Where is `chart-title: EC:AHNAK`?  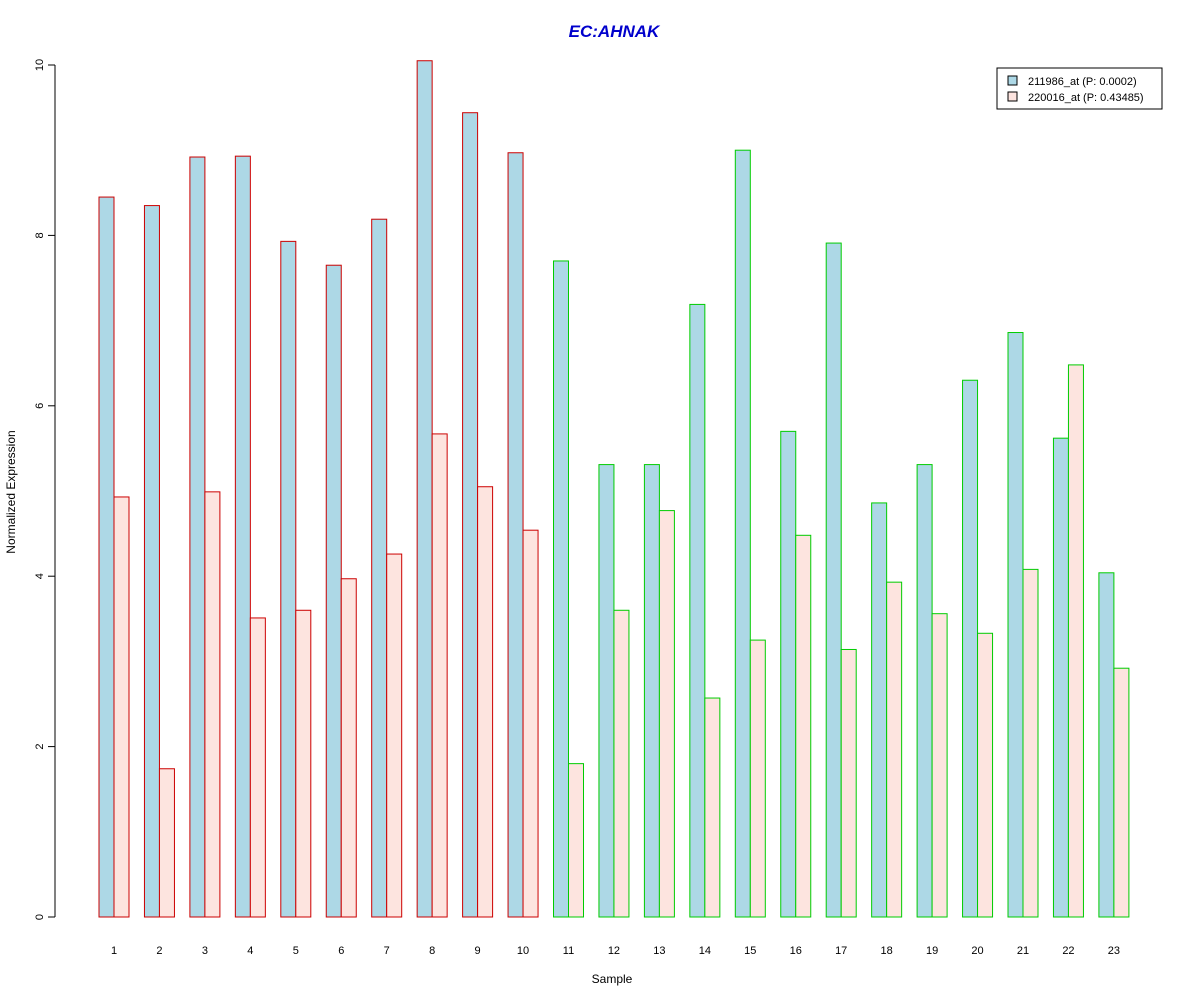 chart-title: EC:AHNAK is located at coordinates (615, 31).